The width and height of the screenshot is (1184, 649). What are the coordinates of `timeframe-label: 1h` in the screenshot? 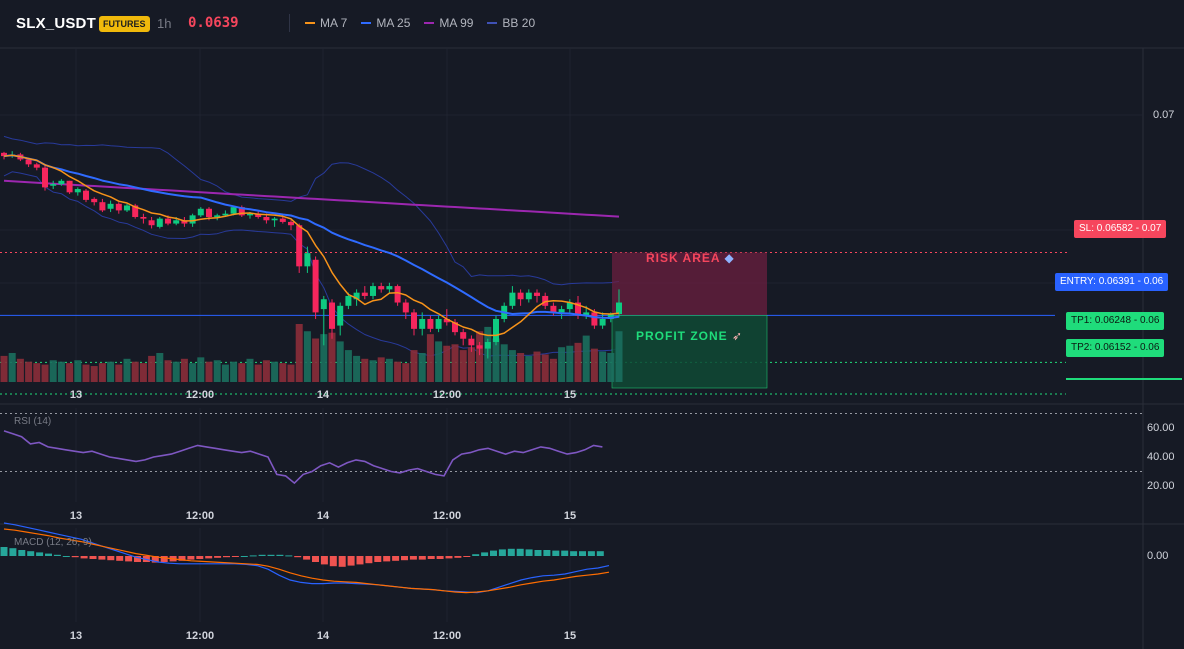 It's located at (164, 23).